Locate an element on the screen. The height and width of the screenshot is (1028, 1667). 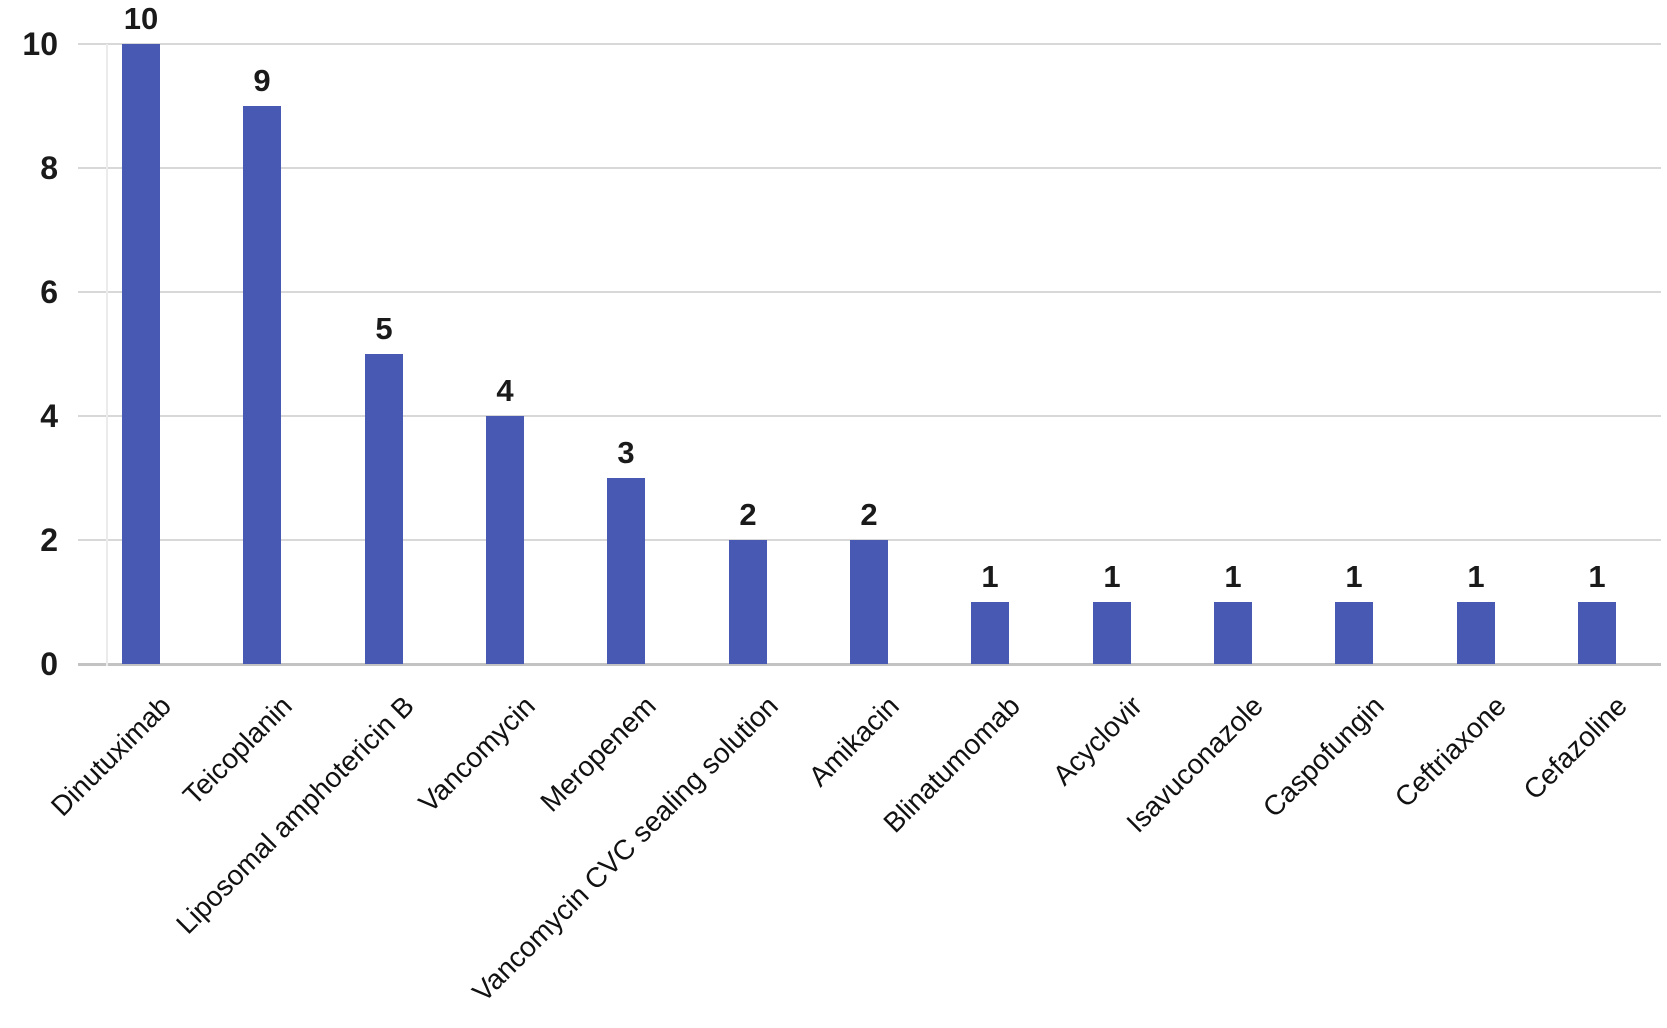
y-axis-tick-label: 2 is located at coordinates (49, 540).